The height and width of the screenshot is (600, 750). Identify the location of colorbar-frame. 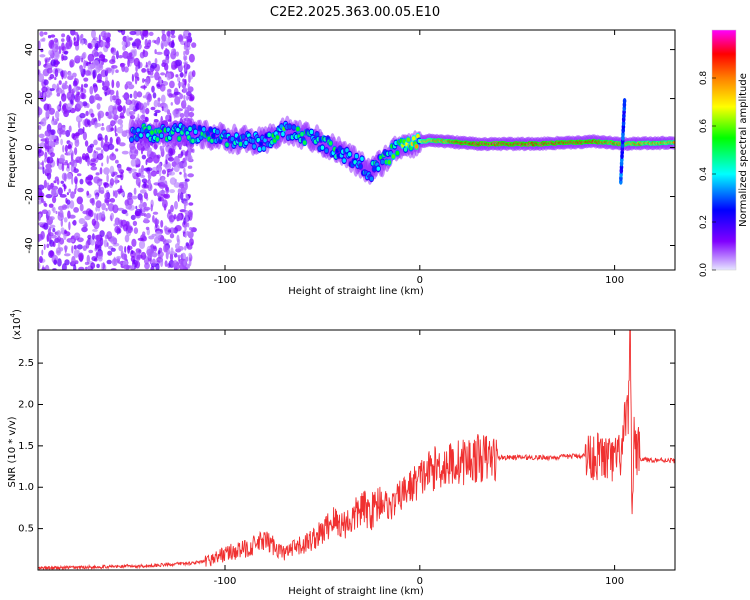
(724, 150).